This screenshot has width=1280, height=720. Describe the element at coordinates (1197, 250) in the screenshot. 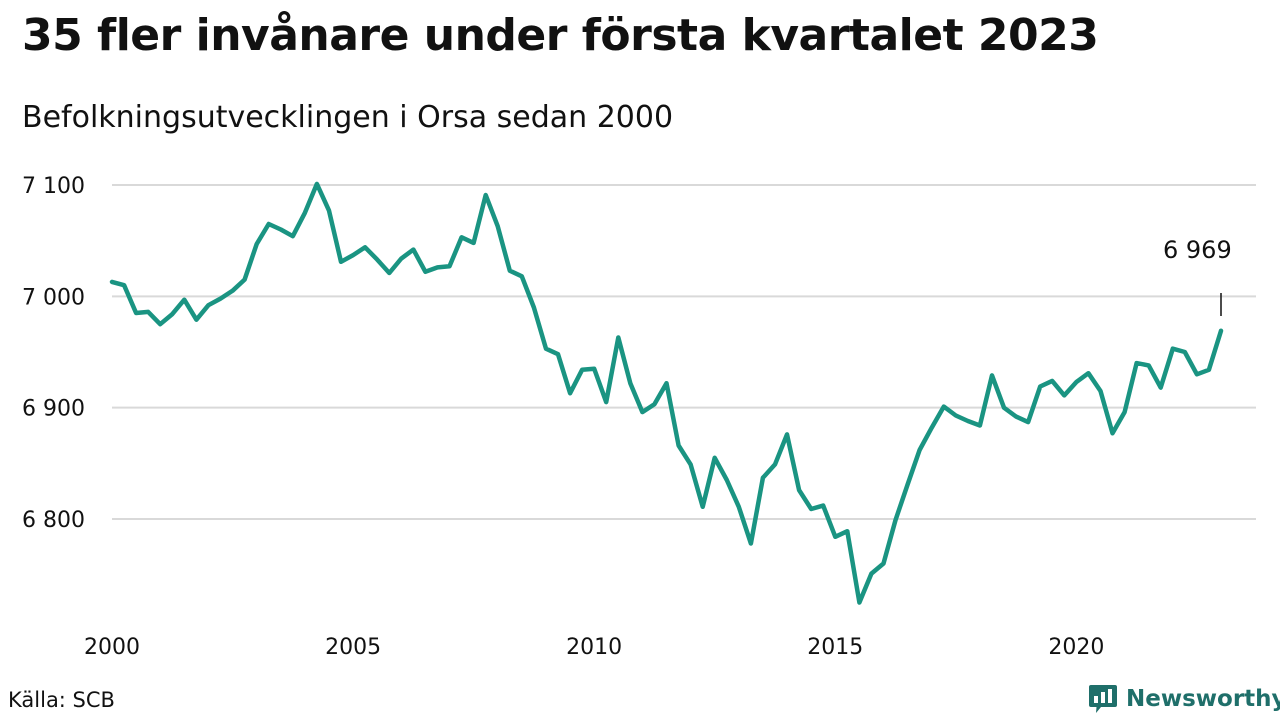

I see `annotation-label: 6 969` at that location.